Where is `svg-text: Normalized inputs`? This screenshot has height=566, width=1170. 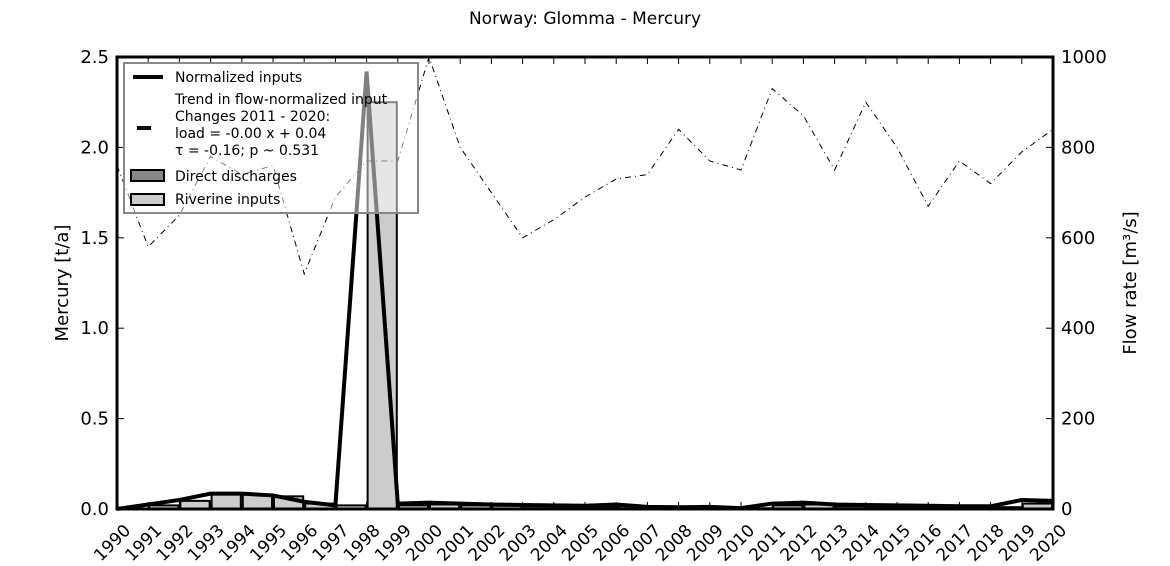
svg-text: Normalized inputs is located at coordinates (238, 78).